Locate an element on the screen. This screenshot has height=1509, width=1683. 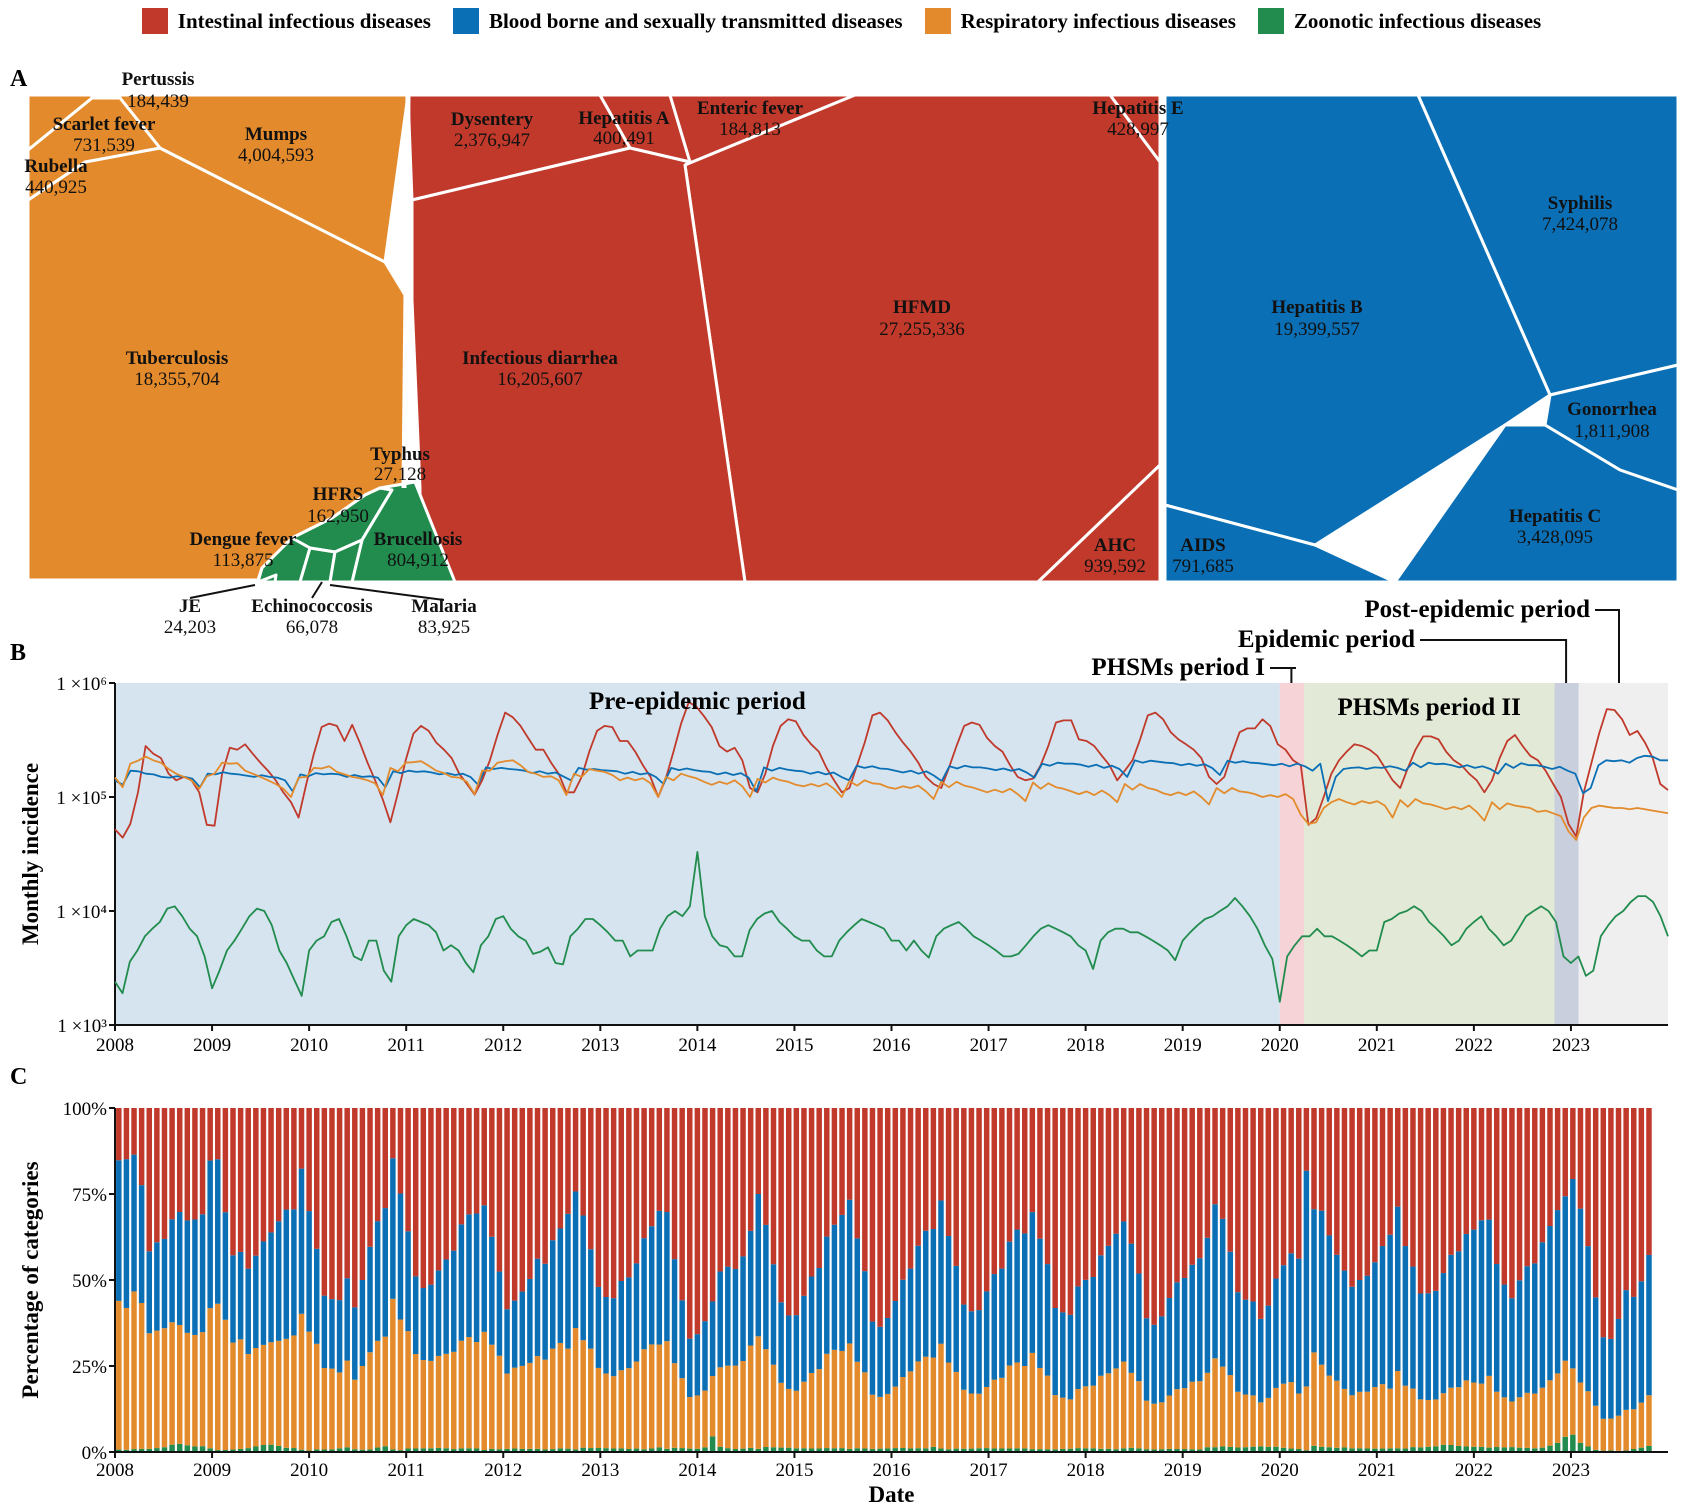
treemap-value-enteric-fever: 184,813 is located at coordinates (750, 129).